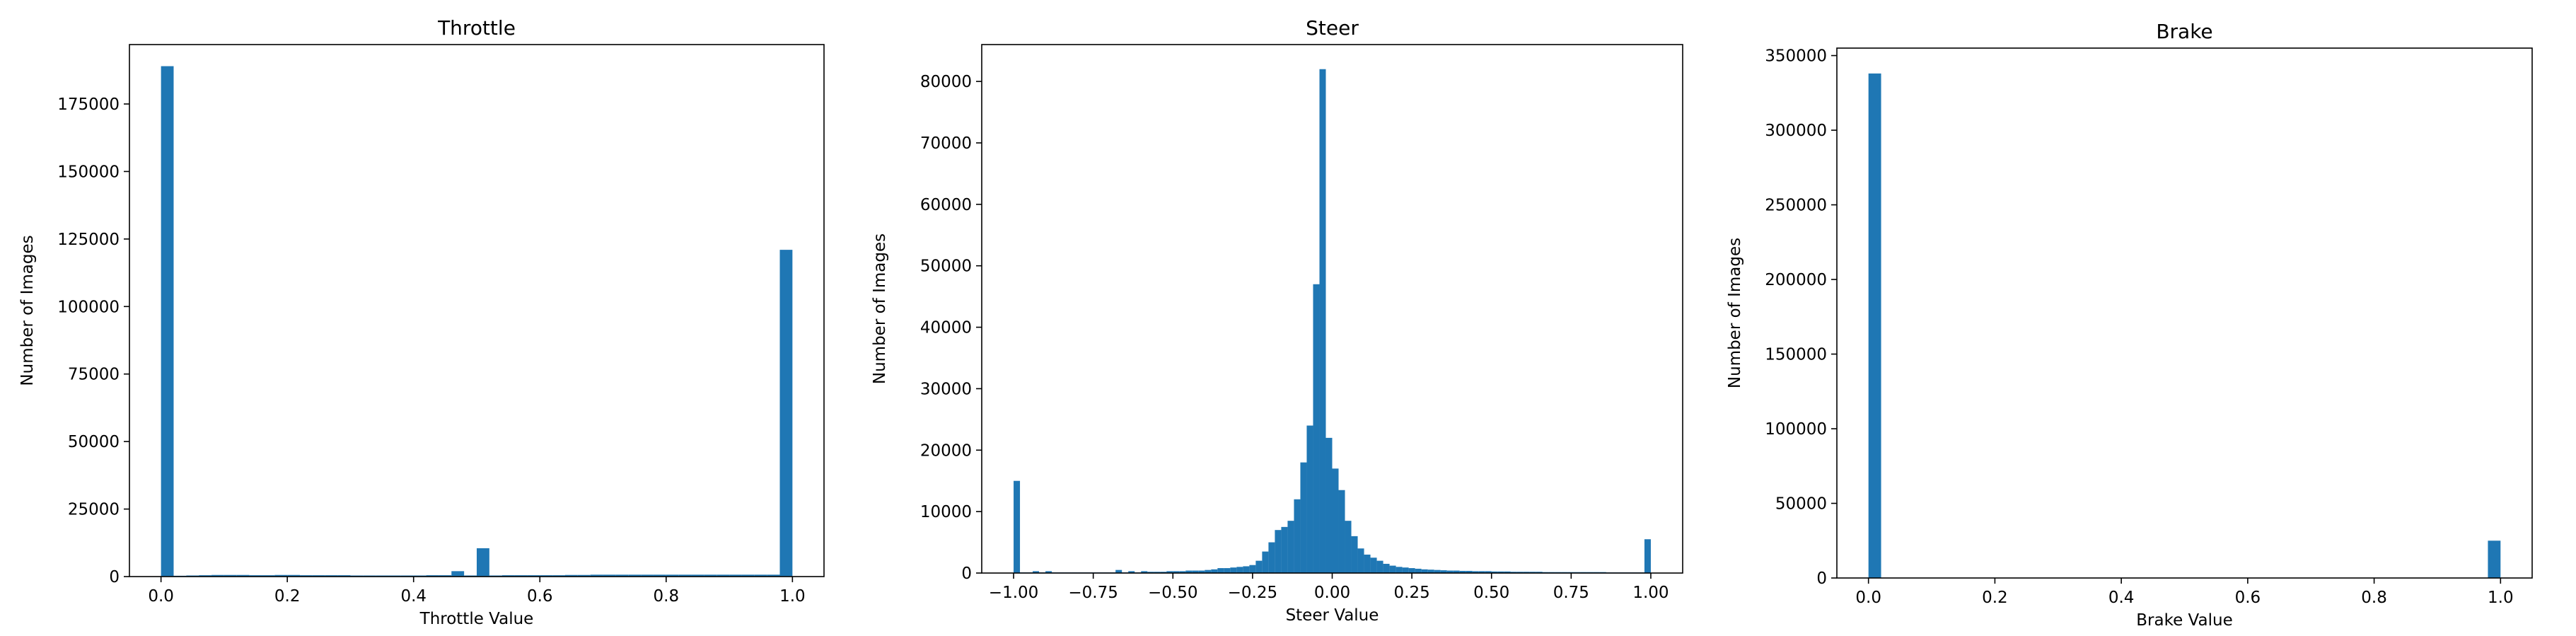 Image resolution: width=2576 pixels, height=636 pixels. Describe the element at coordinates (1332, 593) in the screenshot. I see `steer-x-tick-label: 0.00` at that location.